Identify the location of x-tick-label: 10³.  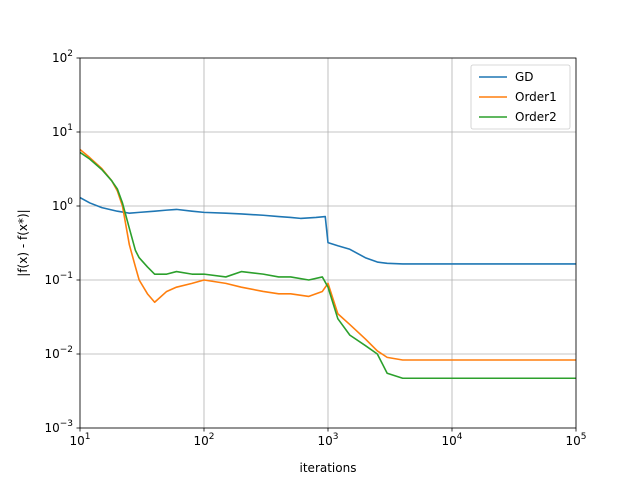
(327, 440).